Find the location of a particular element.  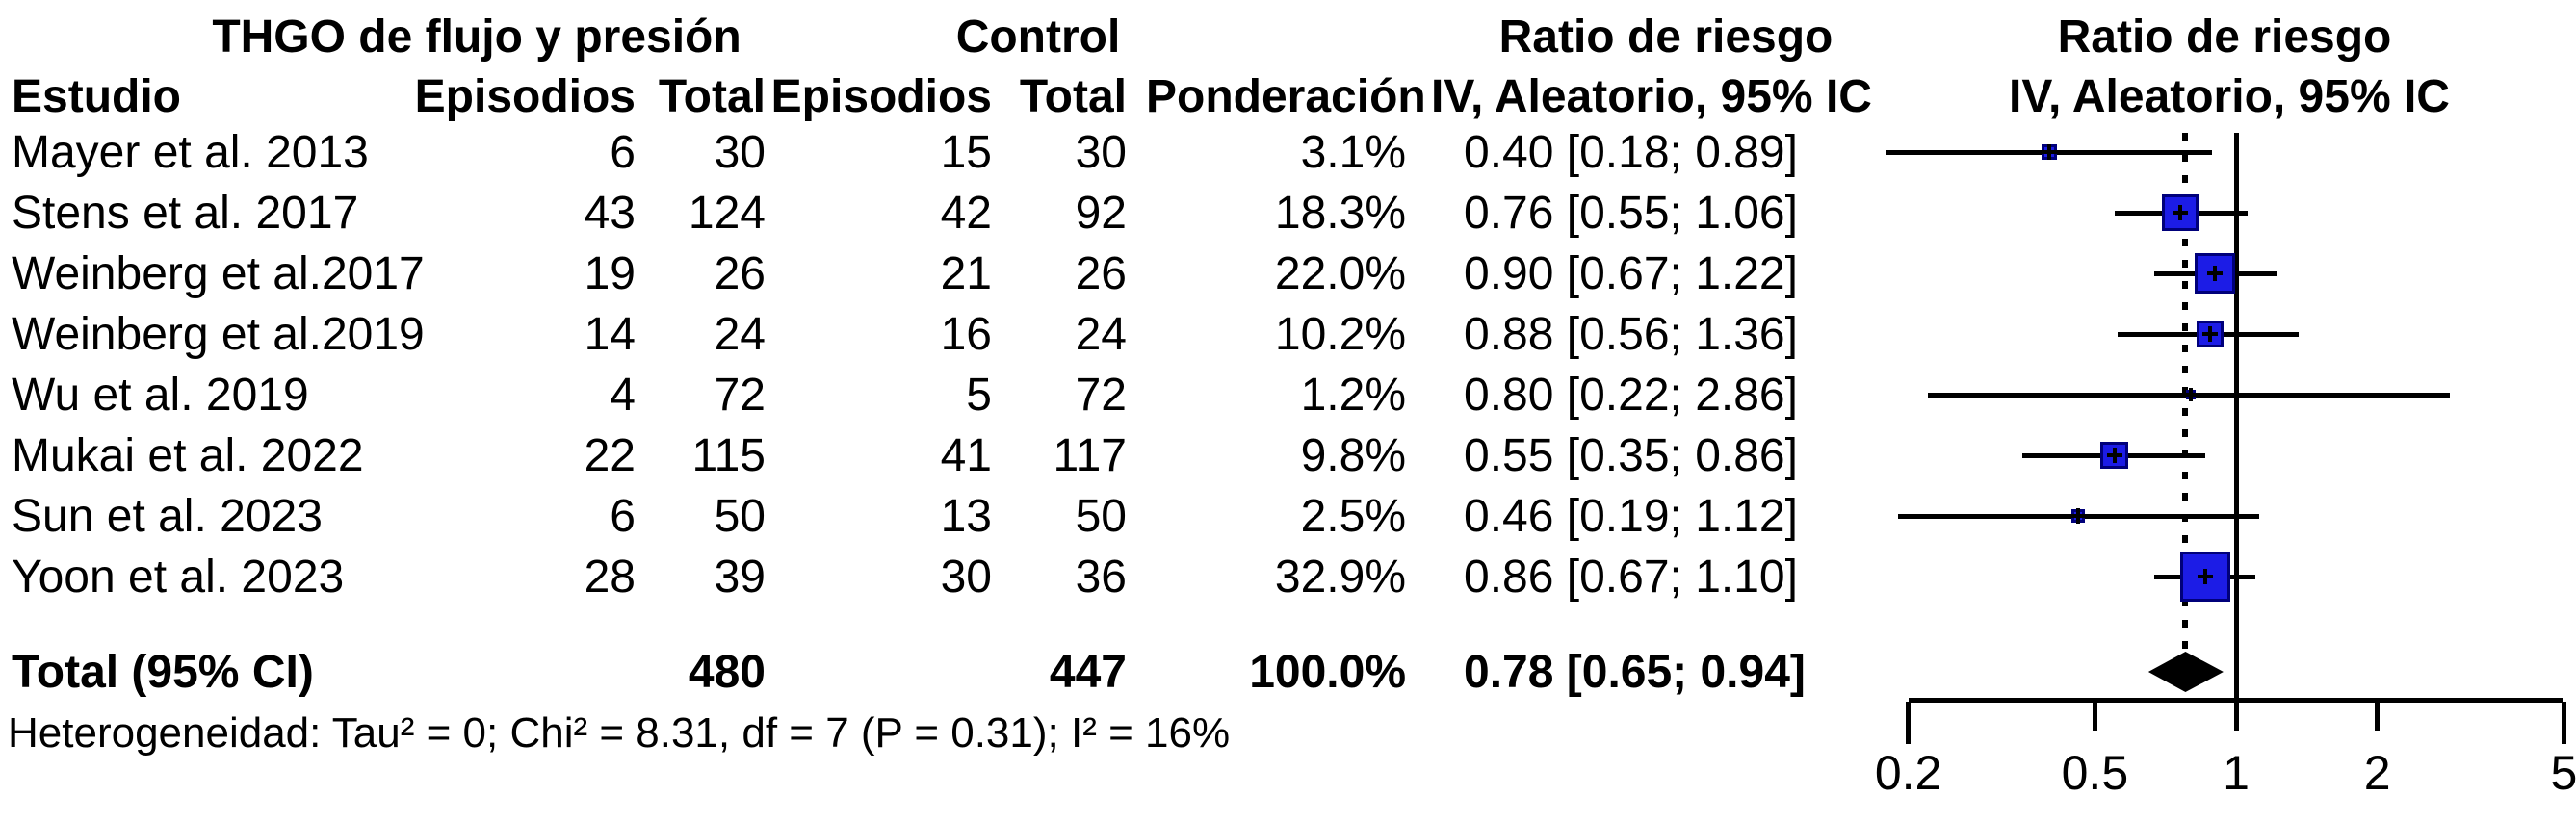

total-control: 26 is located at coordinates (1101, 273).